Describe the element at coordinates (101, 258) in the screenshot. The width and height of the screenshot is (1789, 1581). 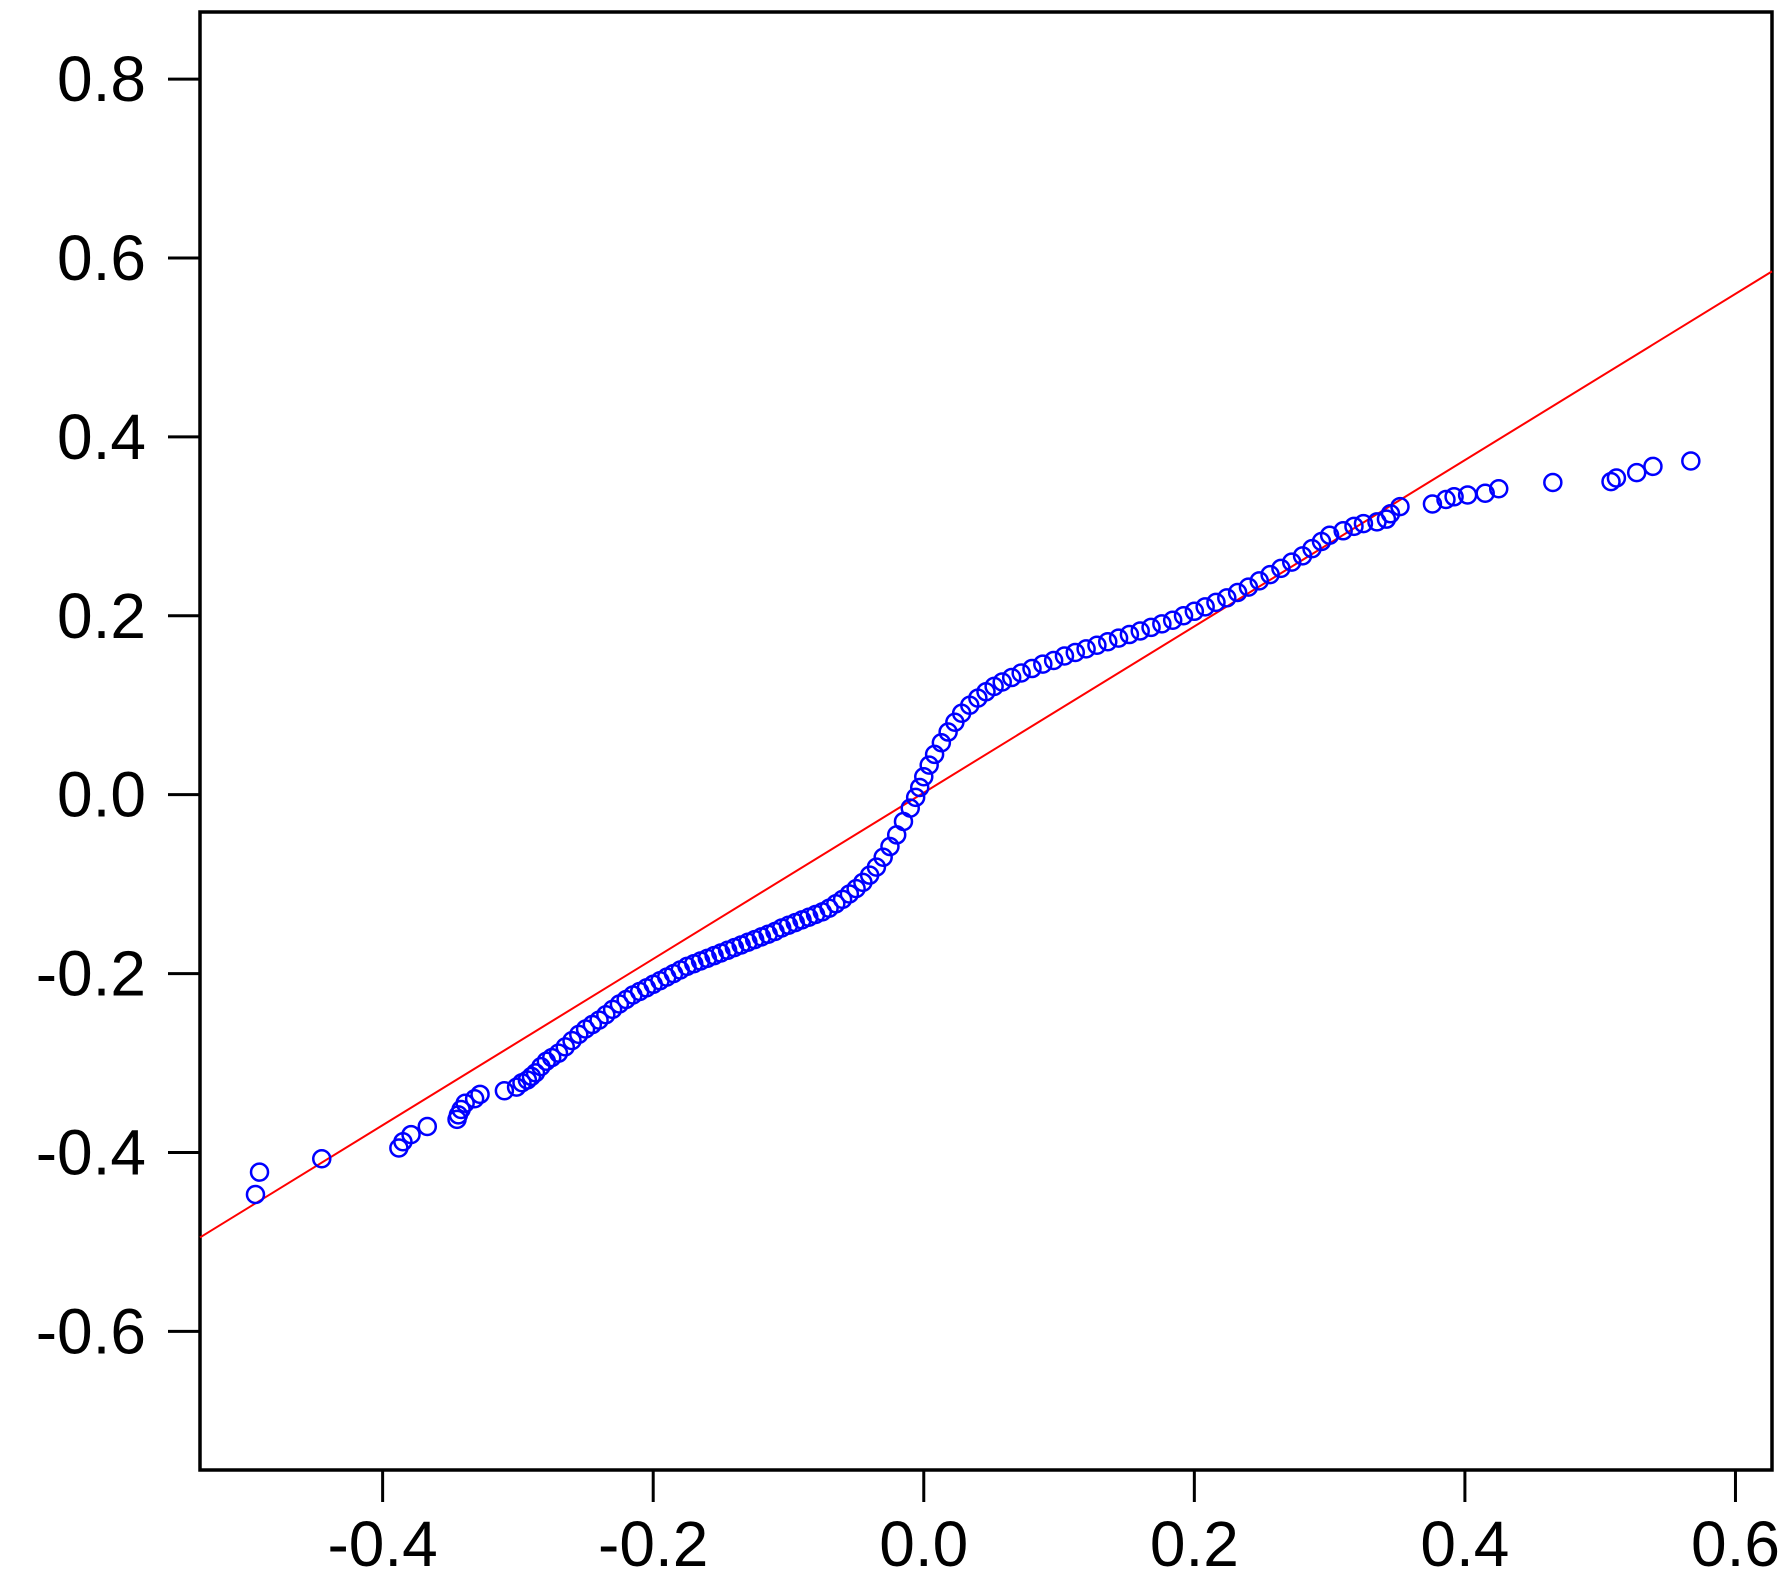
I see `y-tick-label: 0.6` at that location.